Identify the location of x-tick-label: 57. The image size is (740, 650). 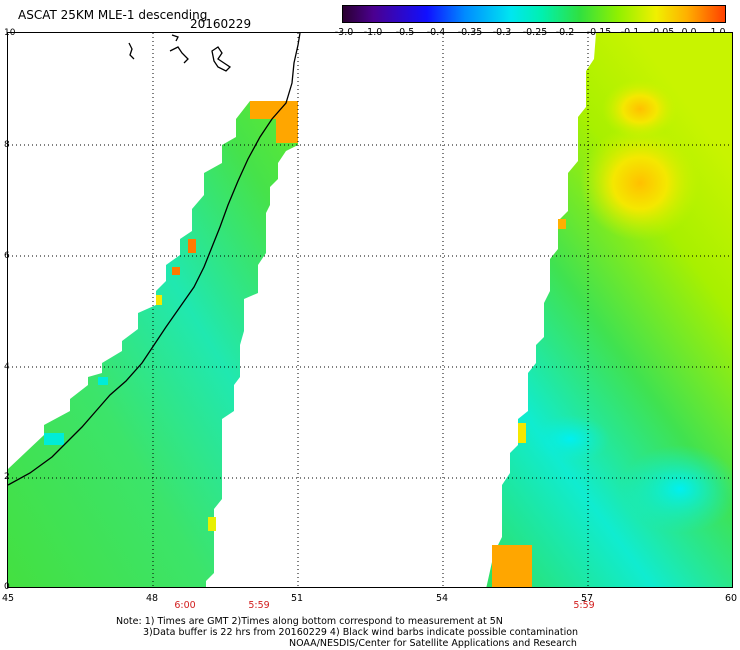
(587, 598).